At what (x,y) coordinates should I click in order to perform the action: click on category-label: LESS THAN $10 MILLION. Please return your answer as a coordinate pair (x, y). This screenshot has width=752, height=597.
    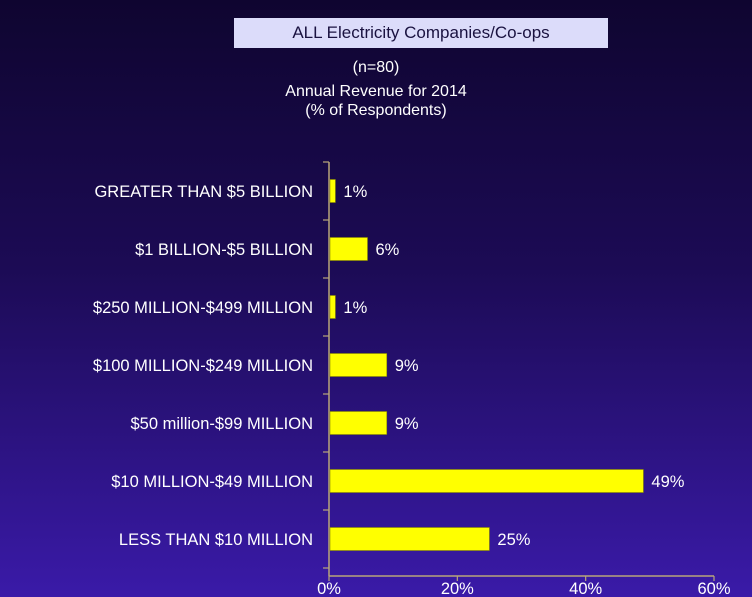
    Looking at the image, I should click on (216, 540).